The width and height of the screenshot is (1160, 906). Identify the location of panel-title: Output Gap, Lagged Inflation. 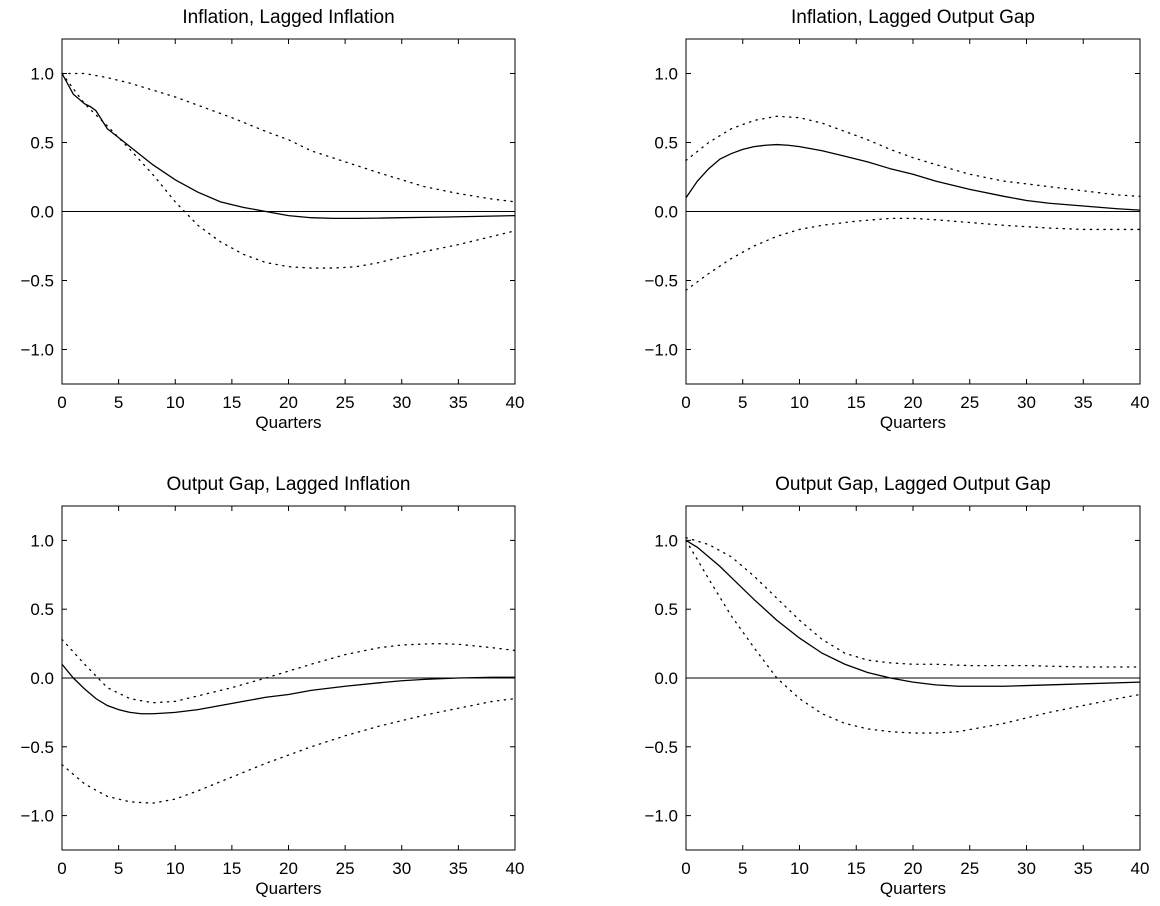
(288, 484).